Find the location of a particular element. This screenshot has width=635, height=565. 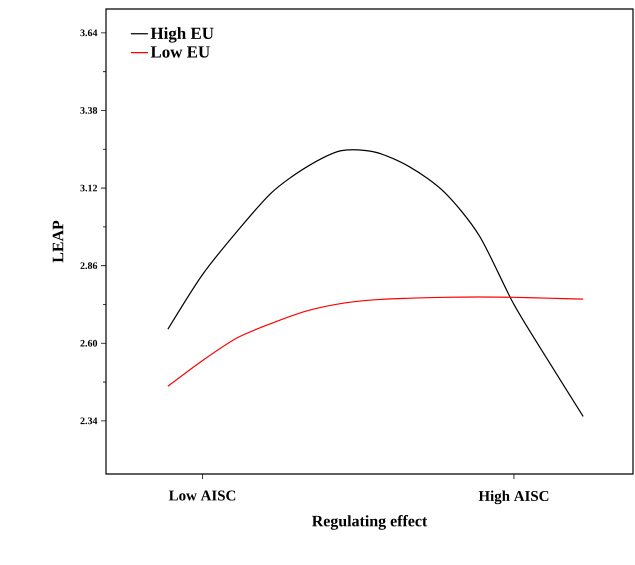

x-tick-label: High AISC is located at coordinates (513, 497).